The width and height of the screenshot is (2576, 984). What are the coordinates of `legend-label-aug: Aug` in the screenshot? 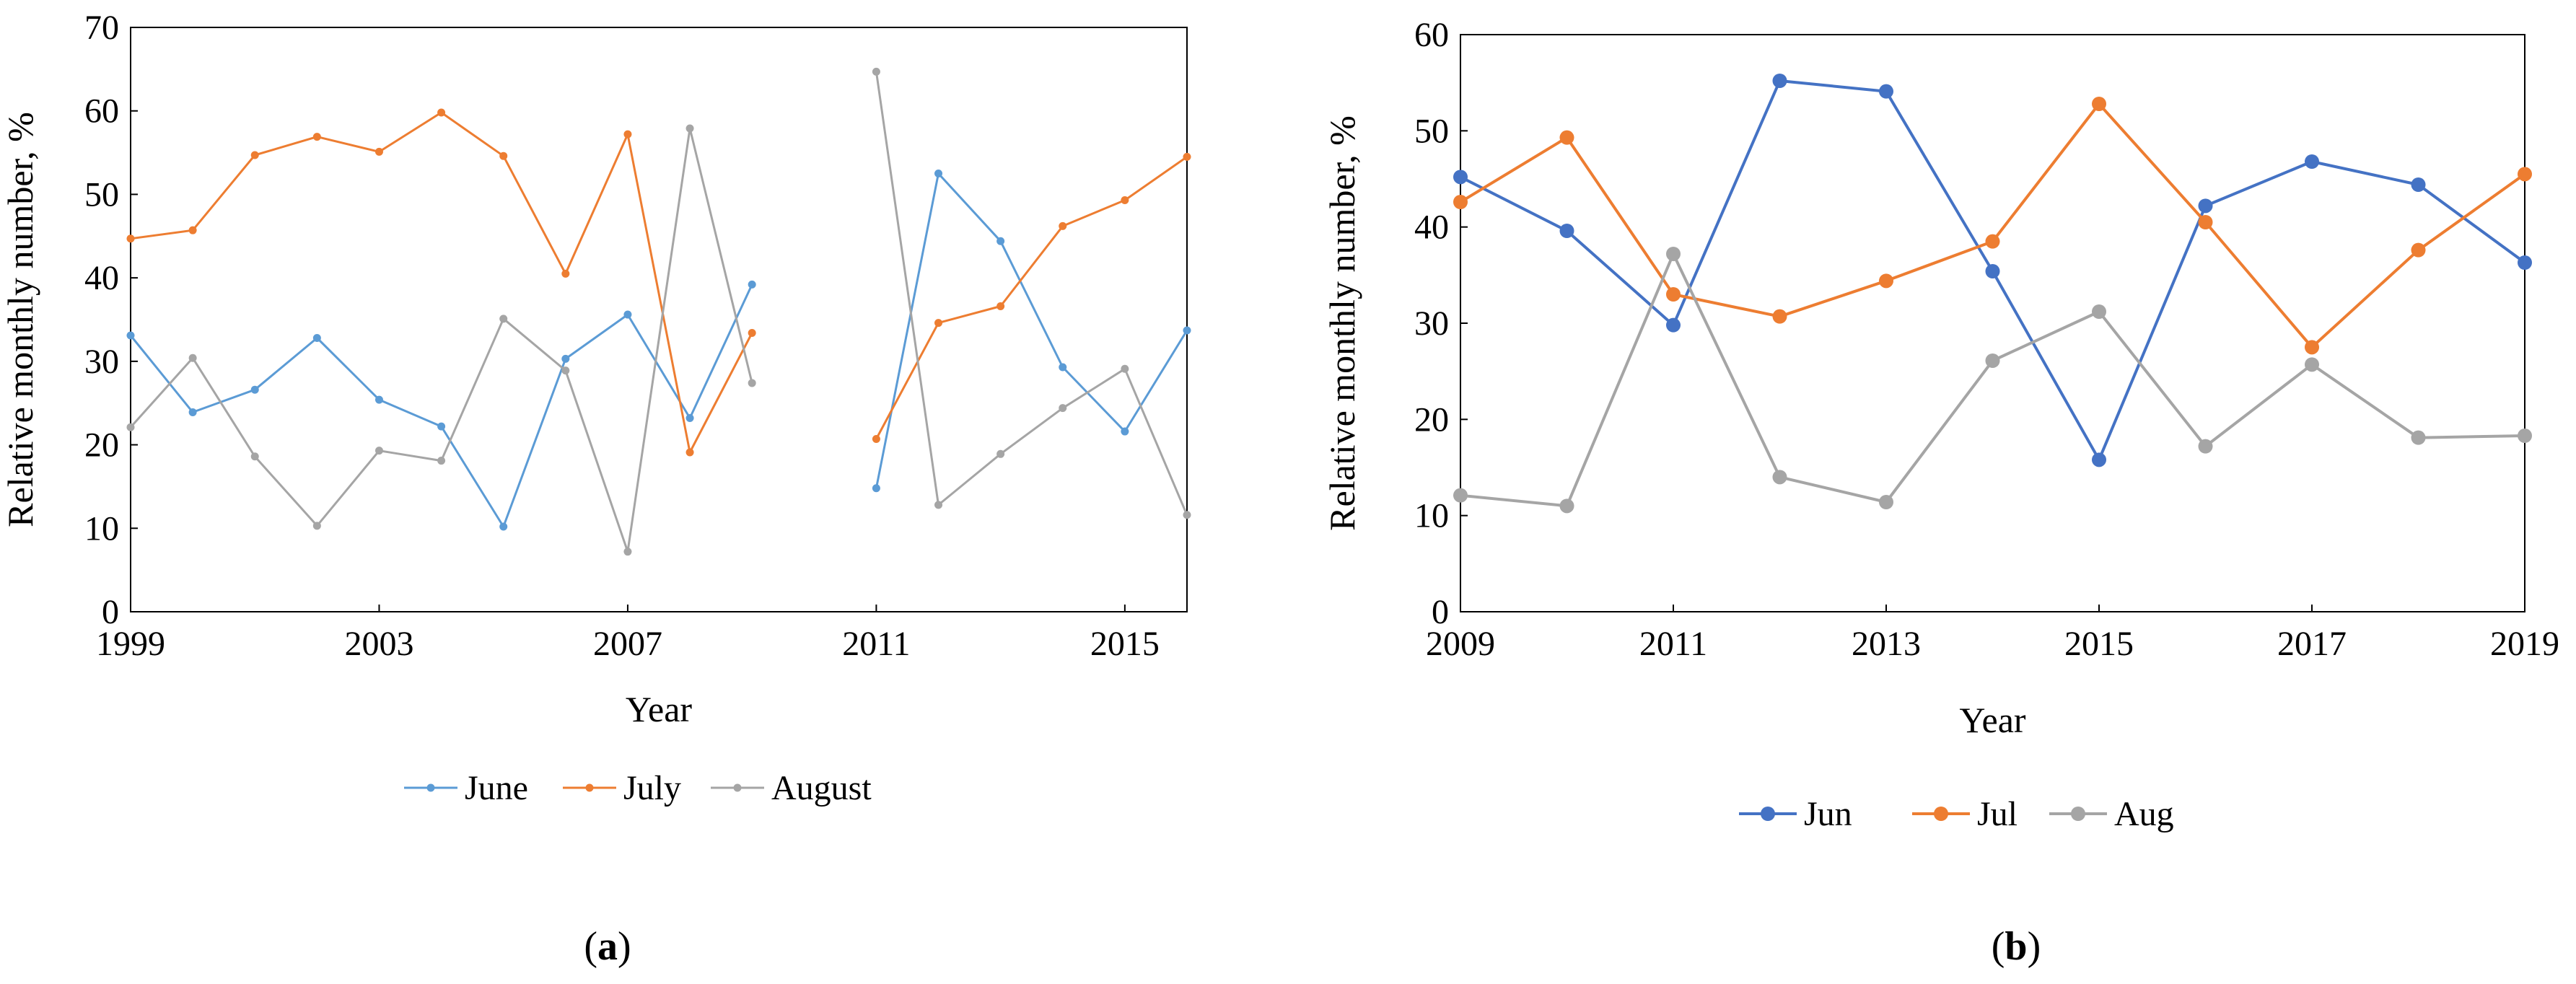 It's located at (2144, 814).